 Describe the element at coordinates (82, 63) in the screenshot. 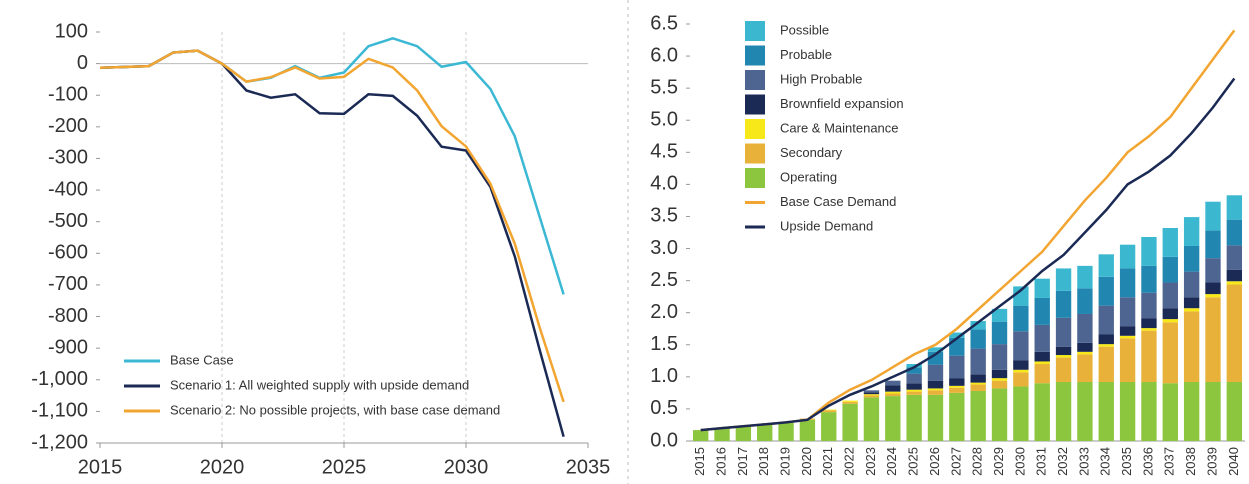

I see `y-tick-label: 0` at that location.